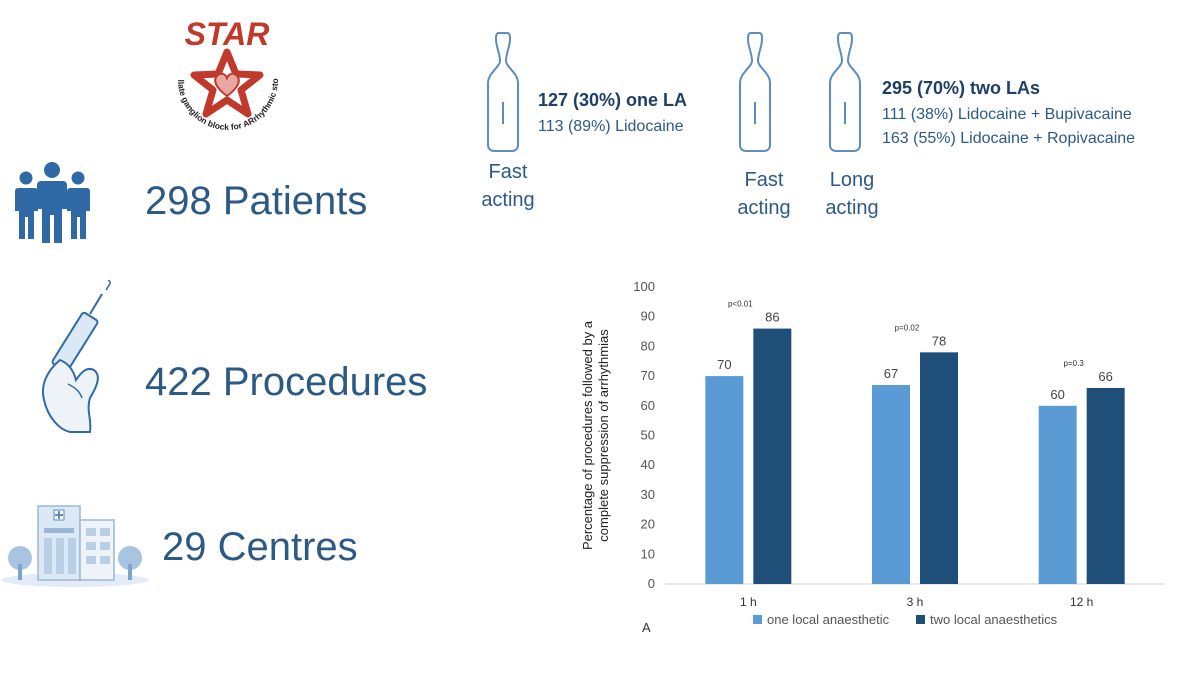 This screenshot has height=675, width=1200. I want to click on y-tick-label: 10, so click(648, 553).